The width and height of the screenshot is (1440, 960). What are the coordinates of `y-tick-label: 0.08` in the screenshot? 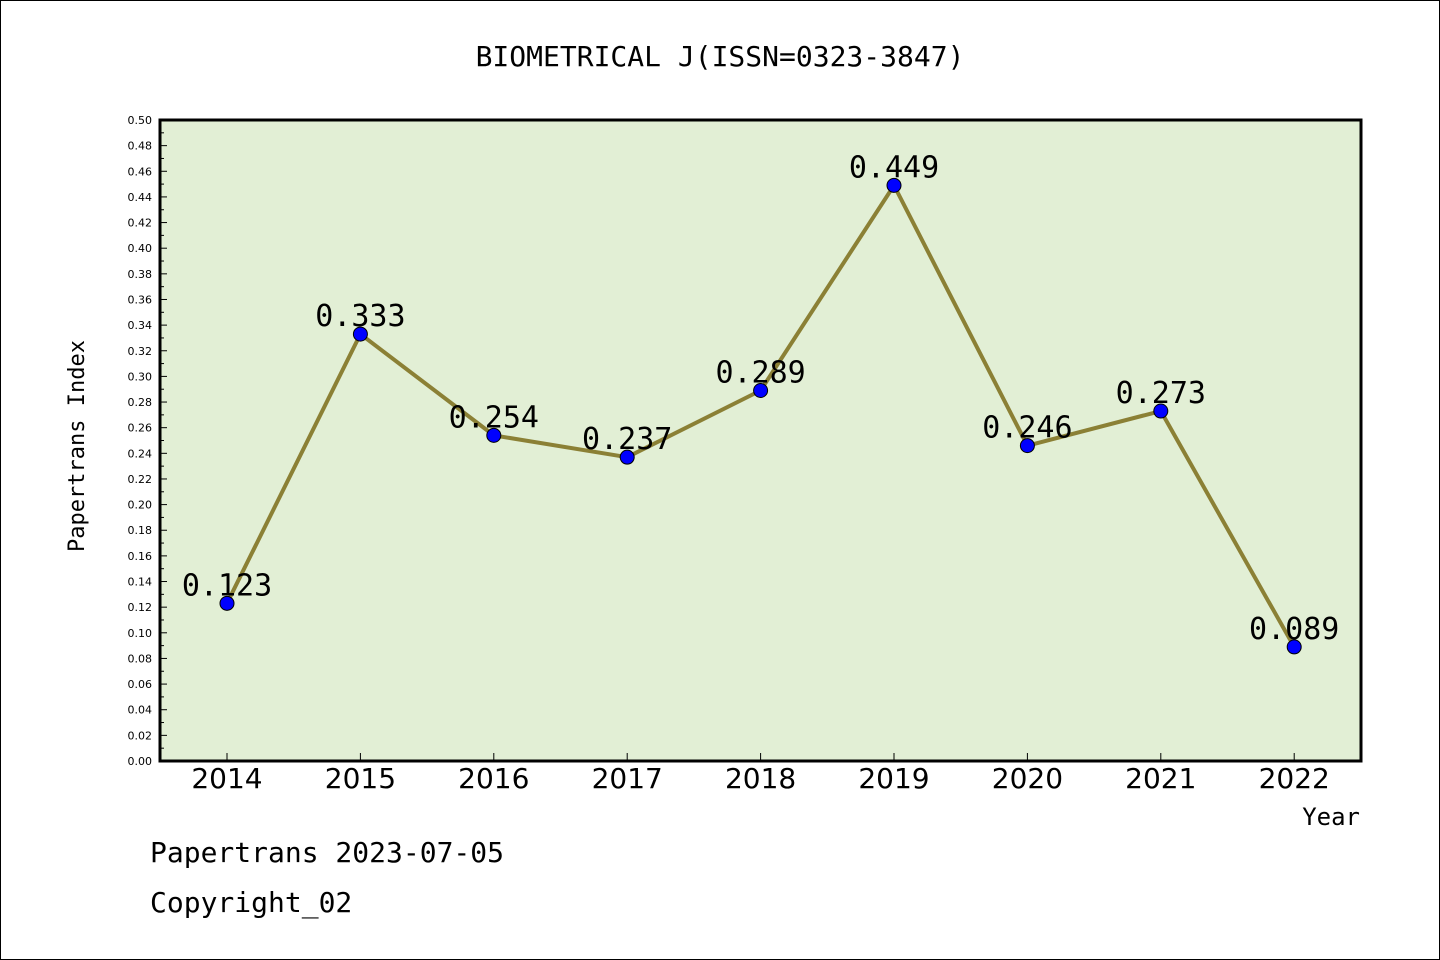 It's located at (140, 658).